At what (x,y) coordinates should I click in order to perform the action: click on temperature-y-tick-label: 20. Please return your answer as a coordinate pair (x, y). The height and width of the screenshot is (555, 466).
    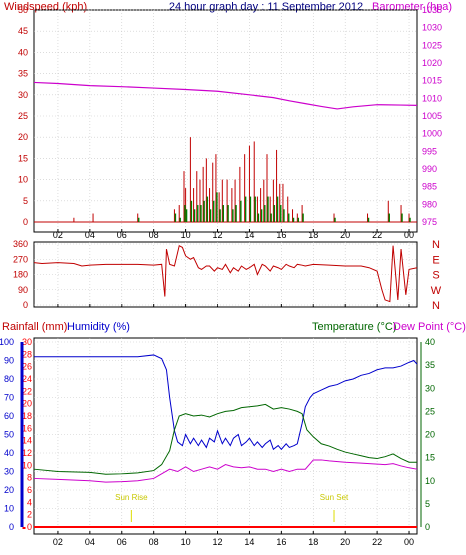
    Looking at the image, I should click on (430, 435).